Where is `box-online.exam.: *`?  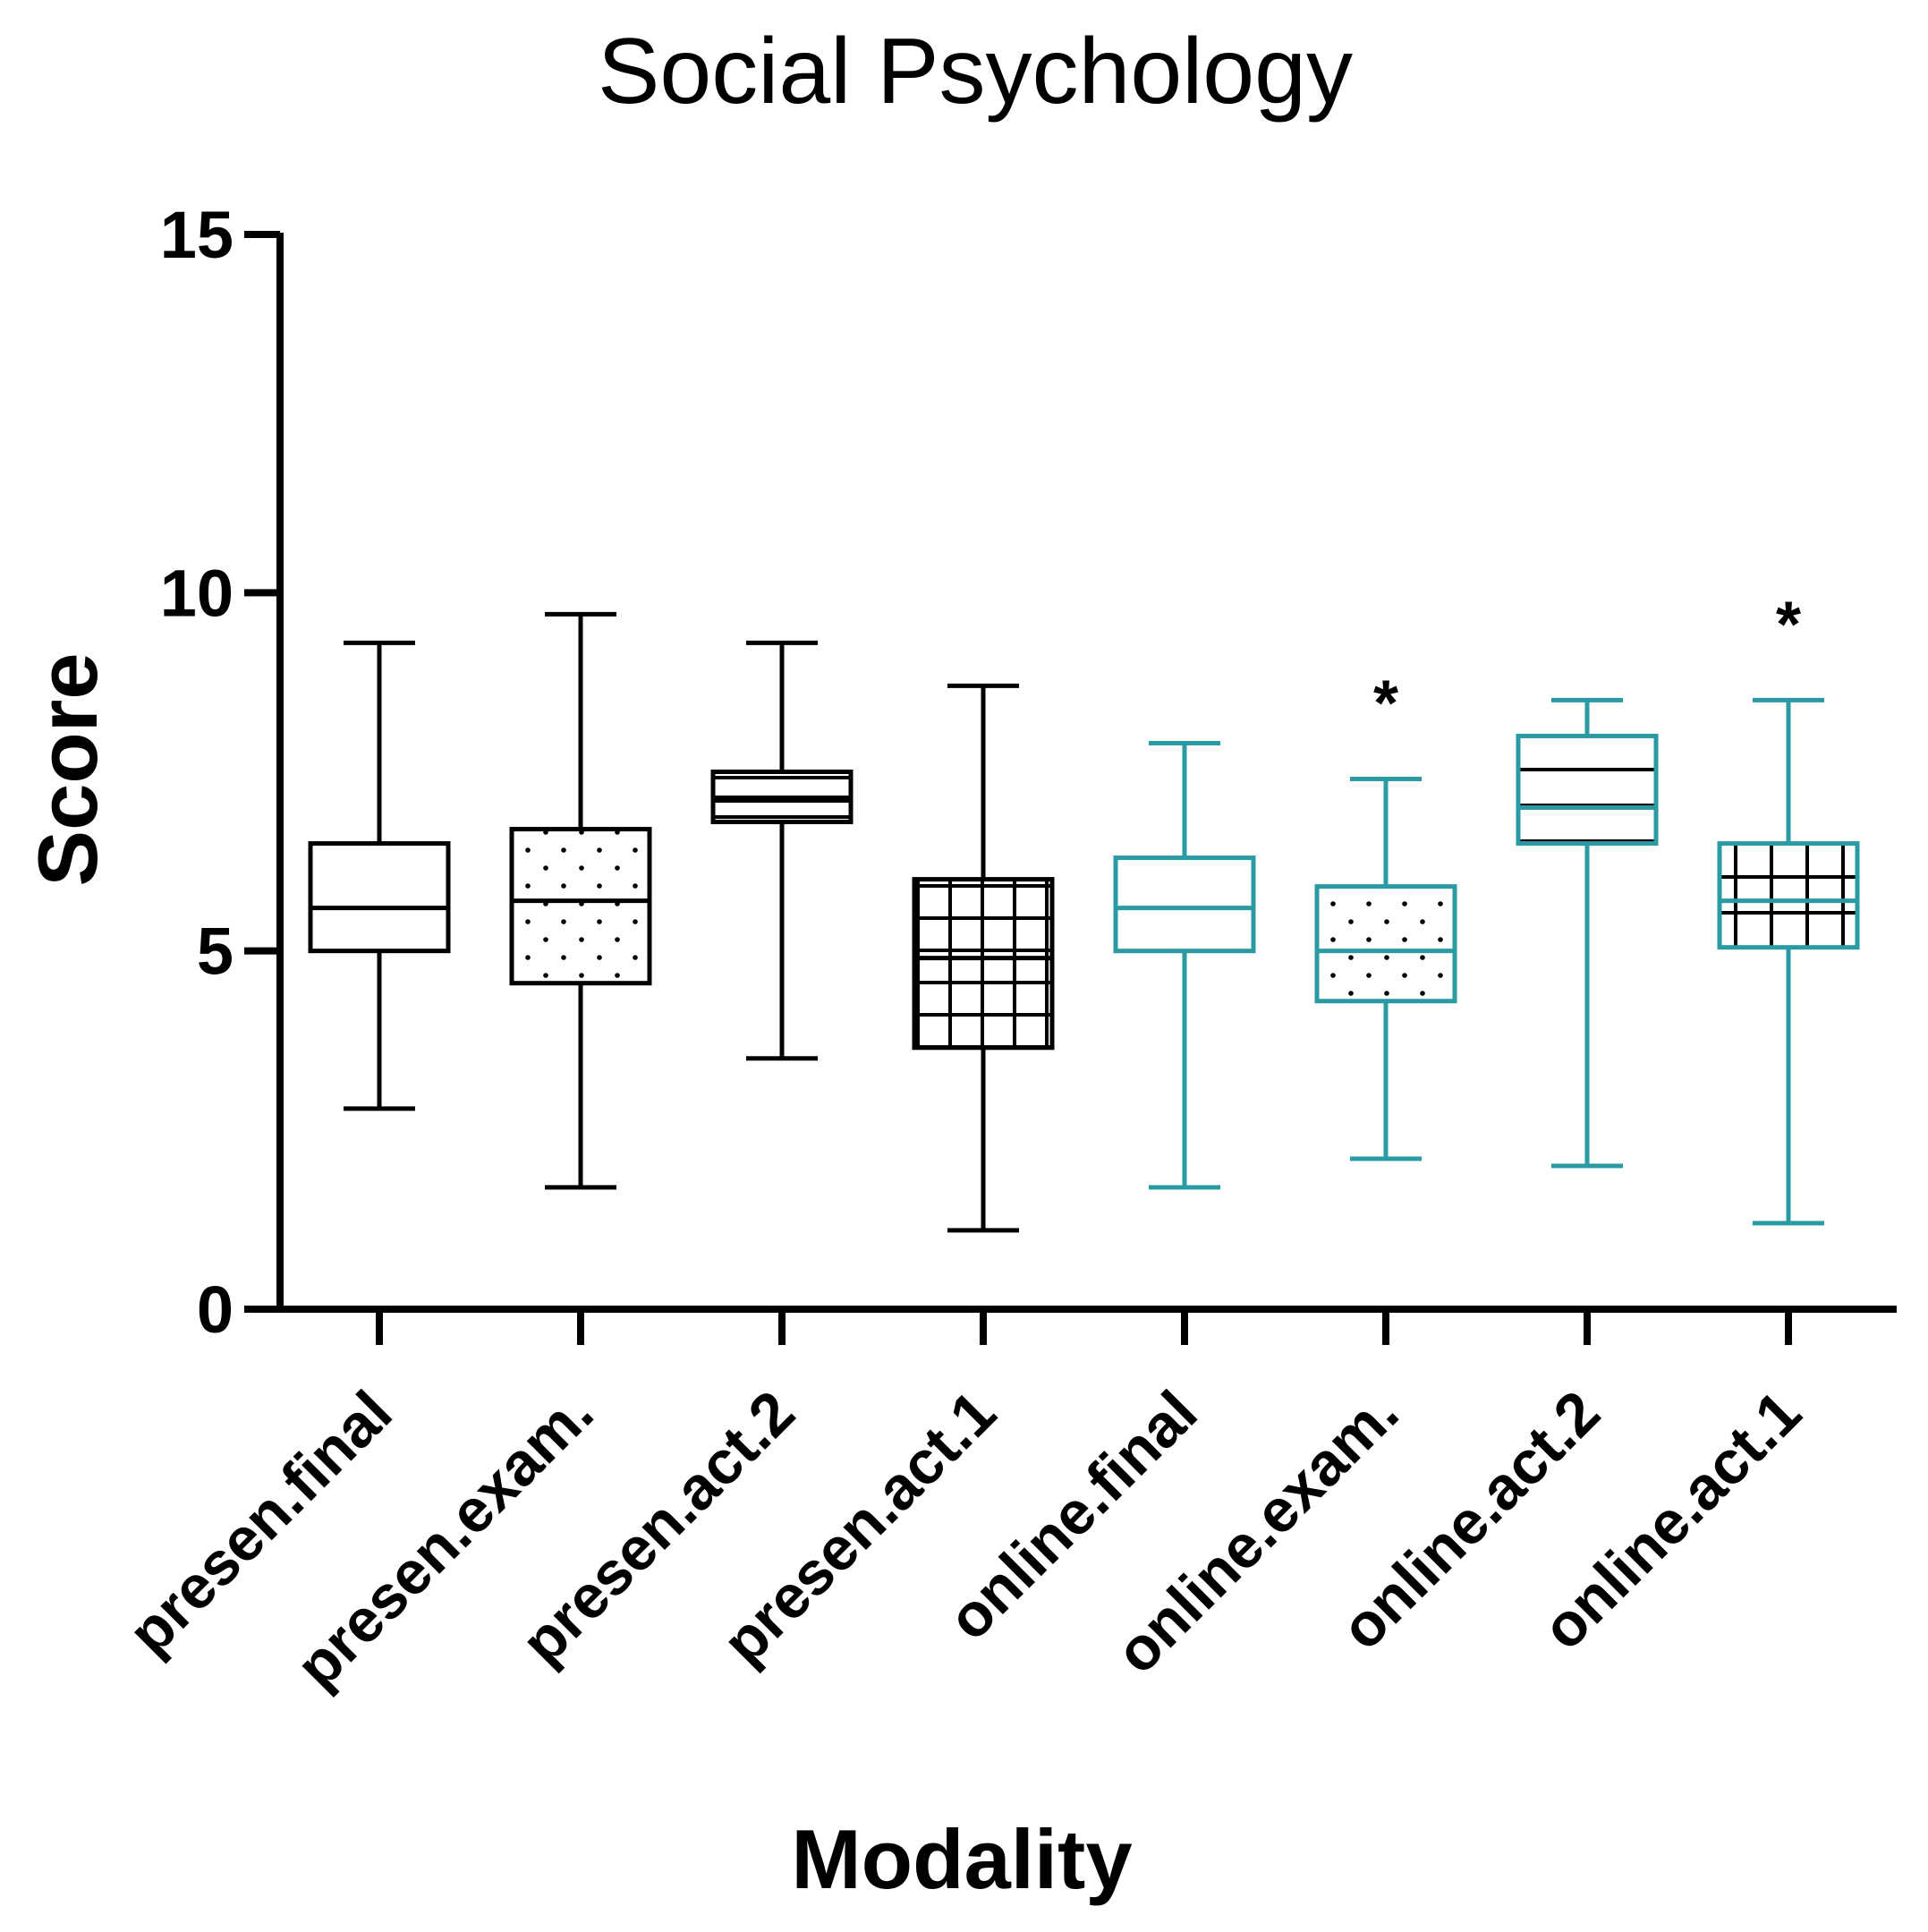
box-online.exam.: * is located at coordinates (1385, 915).